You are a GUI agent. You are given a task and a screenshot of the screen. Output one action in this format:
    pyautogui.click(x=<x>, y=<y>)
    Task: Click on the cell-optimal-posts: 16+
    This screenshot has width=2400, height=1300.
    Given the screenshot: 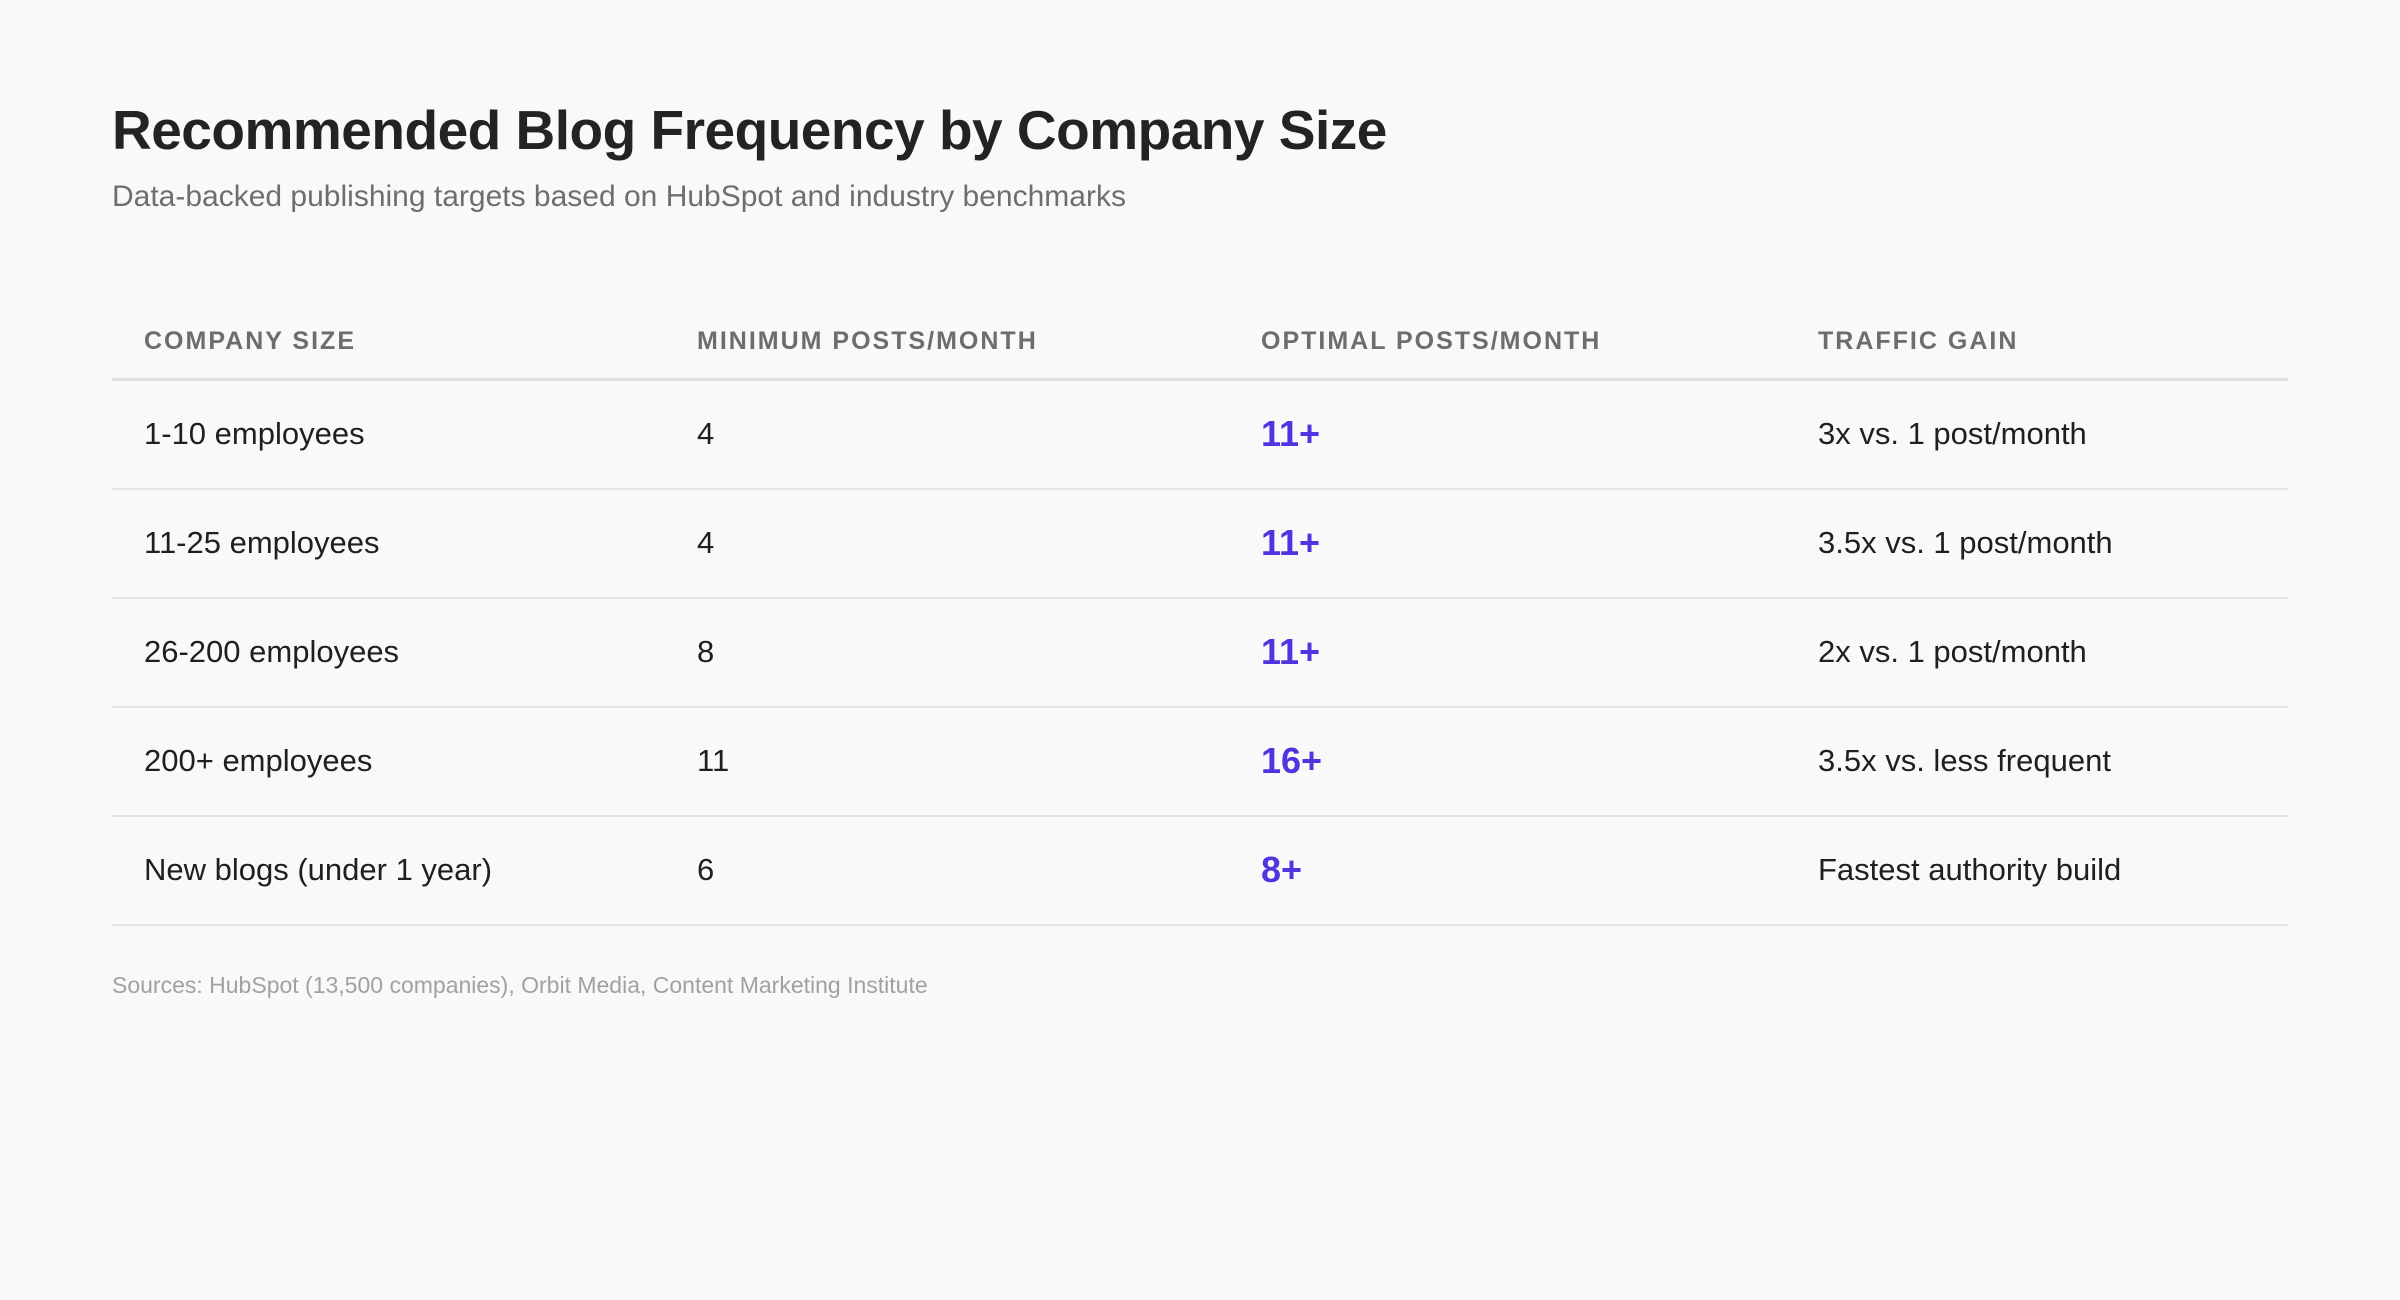 What is the action you would take?
    pyautogui.click(x=1507, y=761)
    